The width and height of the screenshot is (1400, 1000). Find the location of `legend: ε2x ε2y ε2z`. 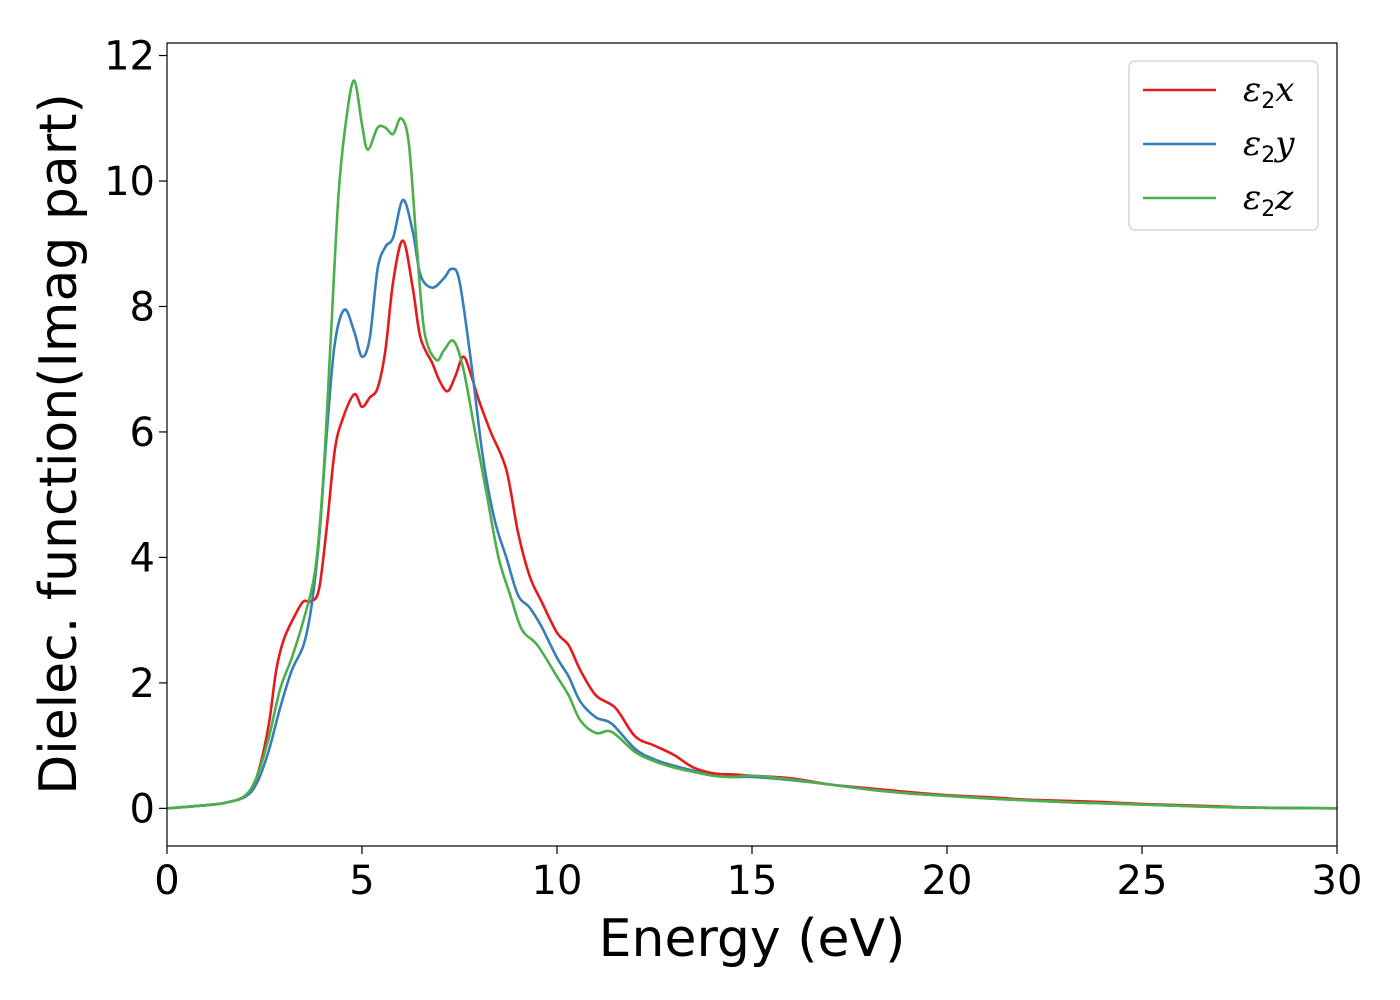

legend: ε2x ε2y ε2z is located at coordinates (1223, 145).